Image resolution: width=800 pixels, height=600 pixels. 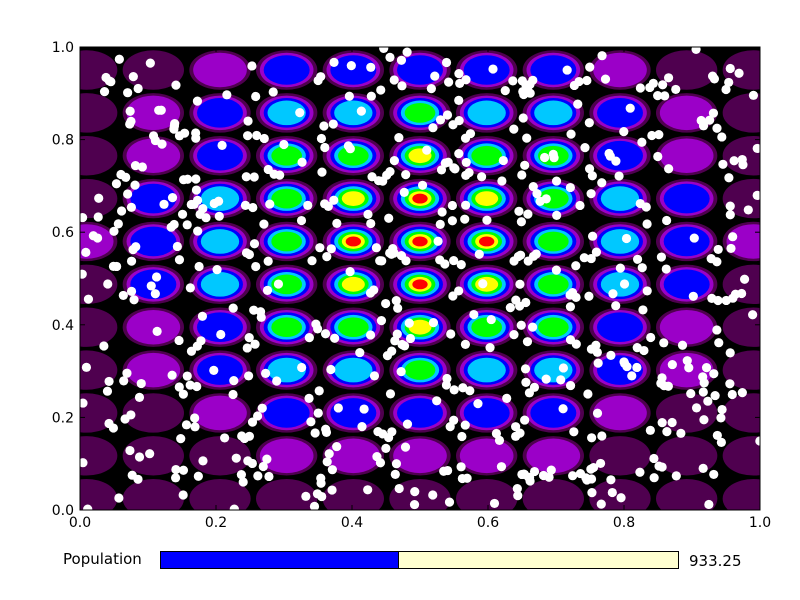 What do you see at coordinates (63, 48) in the screenshot?
I see `y-tick-label: 1.0` at bounding box center [63, 48].